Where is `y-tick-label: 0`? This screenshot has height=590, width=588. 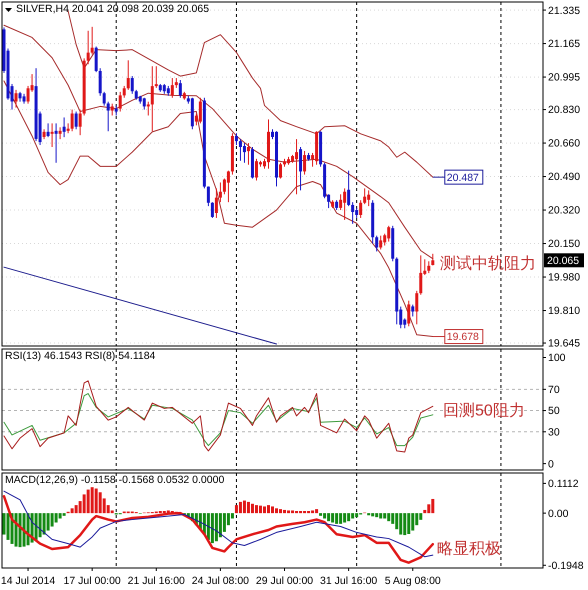
y-tick-label: 0 is located at coordinates (551, 464).